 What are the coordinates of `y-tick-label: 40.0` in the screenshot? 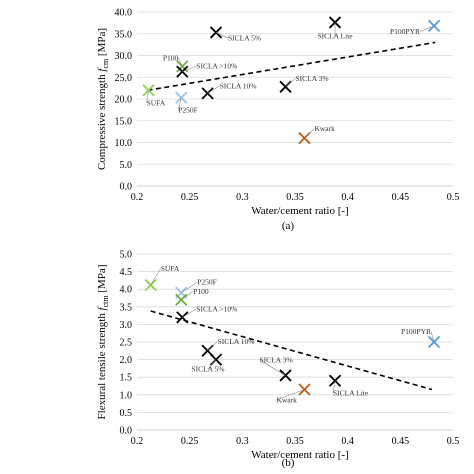 It's located at (124, 13).